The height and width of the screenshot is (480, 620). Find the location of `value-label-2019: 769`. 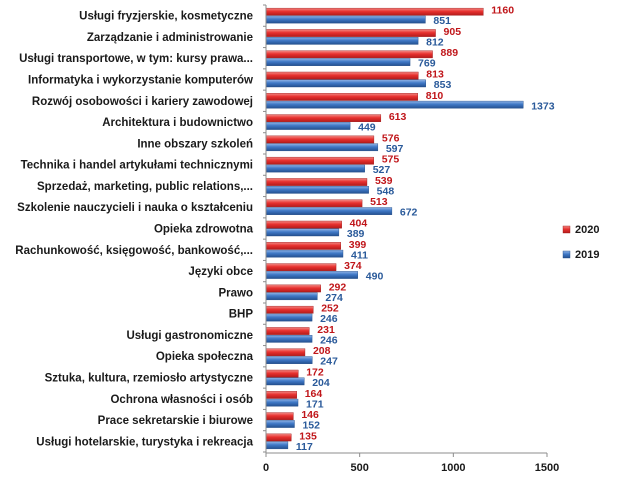

value-label-2019: 769 is located at coordinates (427, 64).